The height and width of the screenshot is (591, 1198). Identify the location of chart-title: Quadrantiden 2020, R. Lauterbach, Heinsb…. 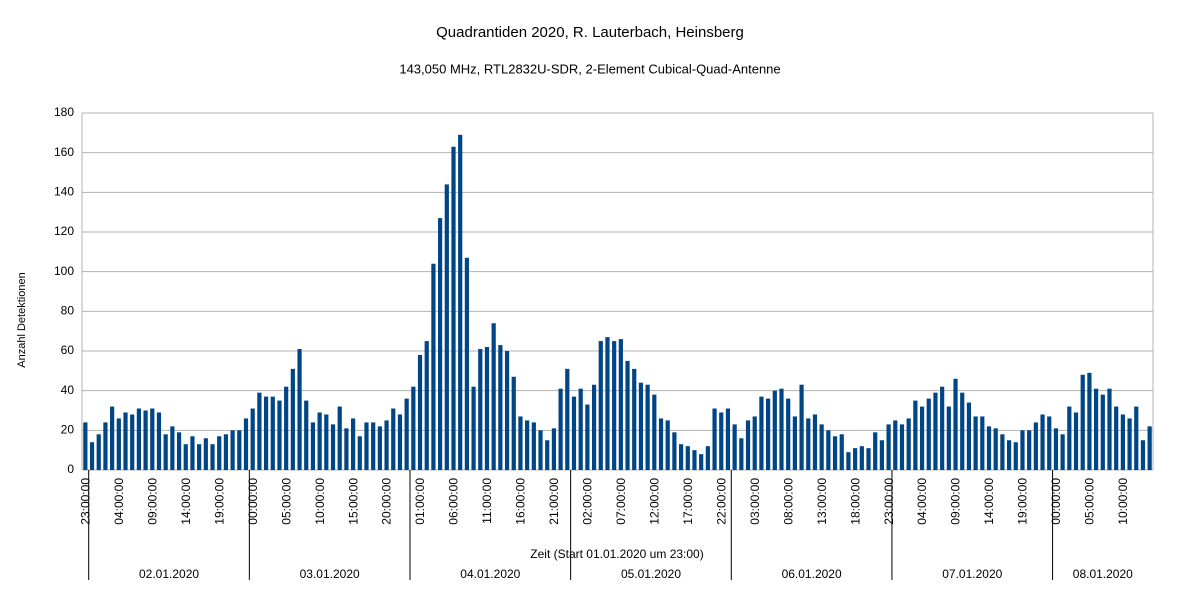
(590, 32).